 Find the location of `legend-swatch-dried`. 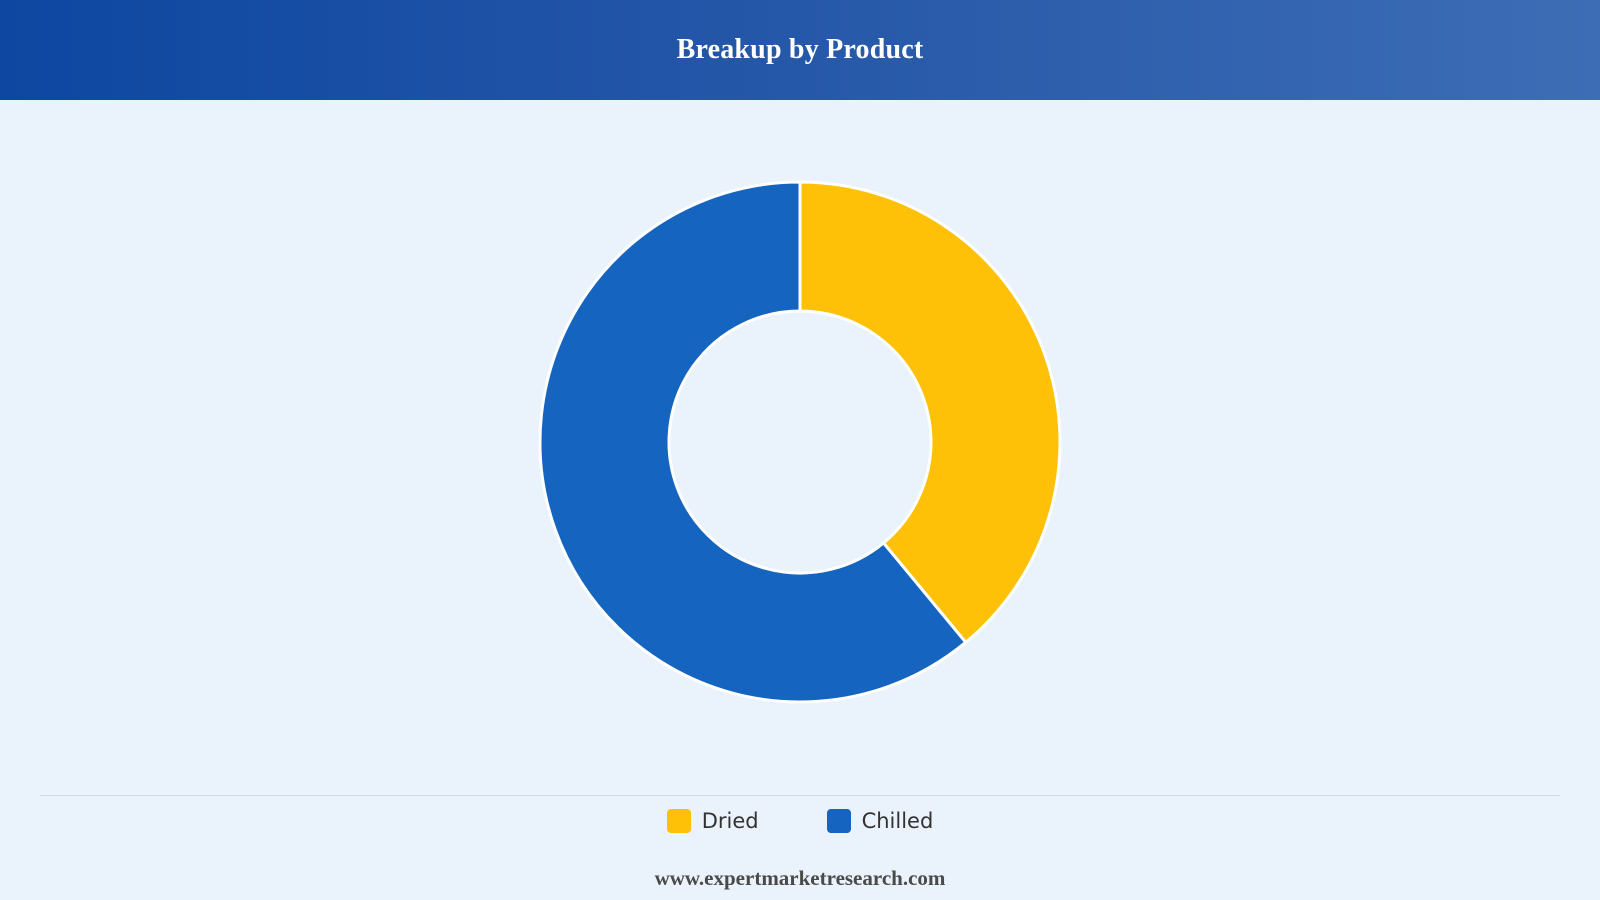

legend-swatch-dried is located at coordinates (678, 821).